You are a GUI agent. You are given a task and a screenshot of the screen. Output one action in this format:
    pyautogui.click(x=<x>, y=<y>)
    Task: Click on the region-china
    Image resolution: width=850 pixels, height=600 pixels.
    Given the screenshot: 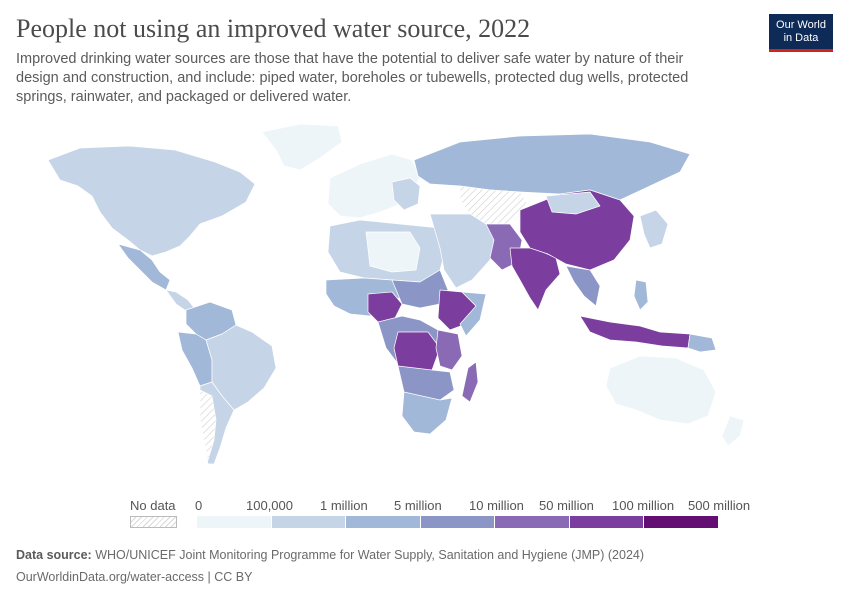 What is the action you would take?
    pyautogui.click(x=577, y=230)
    